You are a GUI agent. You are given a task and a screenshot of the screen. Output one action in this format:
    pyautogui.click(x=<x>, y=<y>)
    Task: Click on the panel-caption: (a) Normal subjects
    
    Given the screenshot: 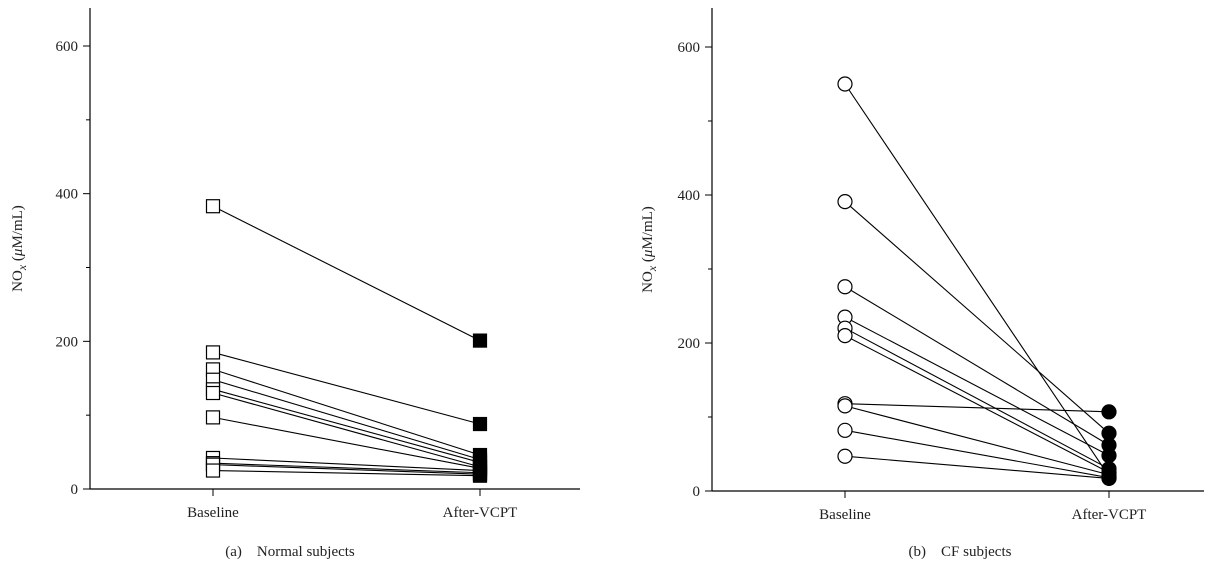 What is the action you would take?
    pyautogui.click(x=290, y=552)
    